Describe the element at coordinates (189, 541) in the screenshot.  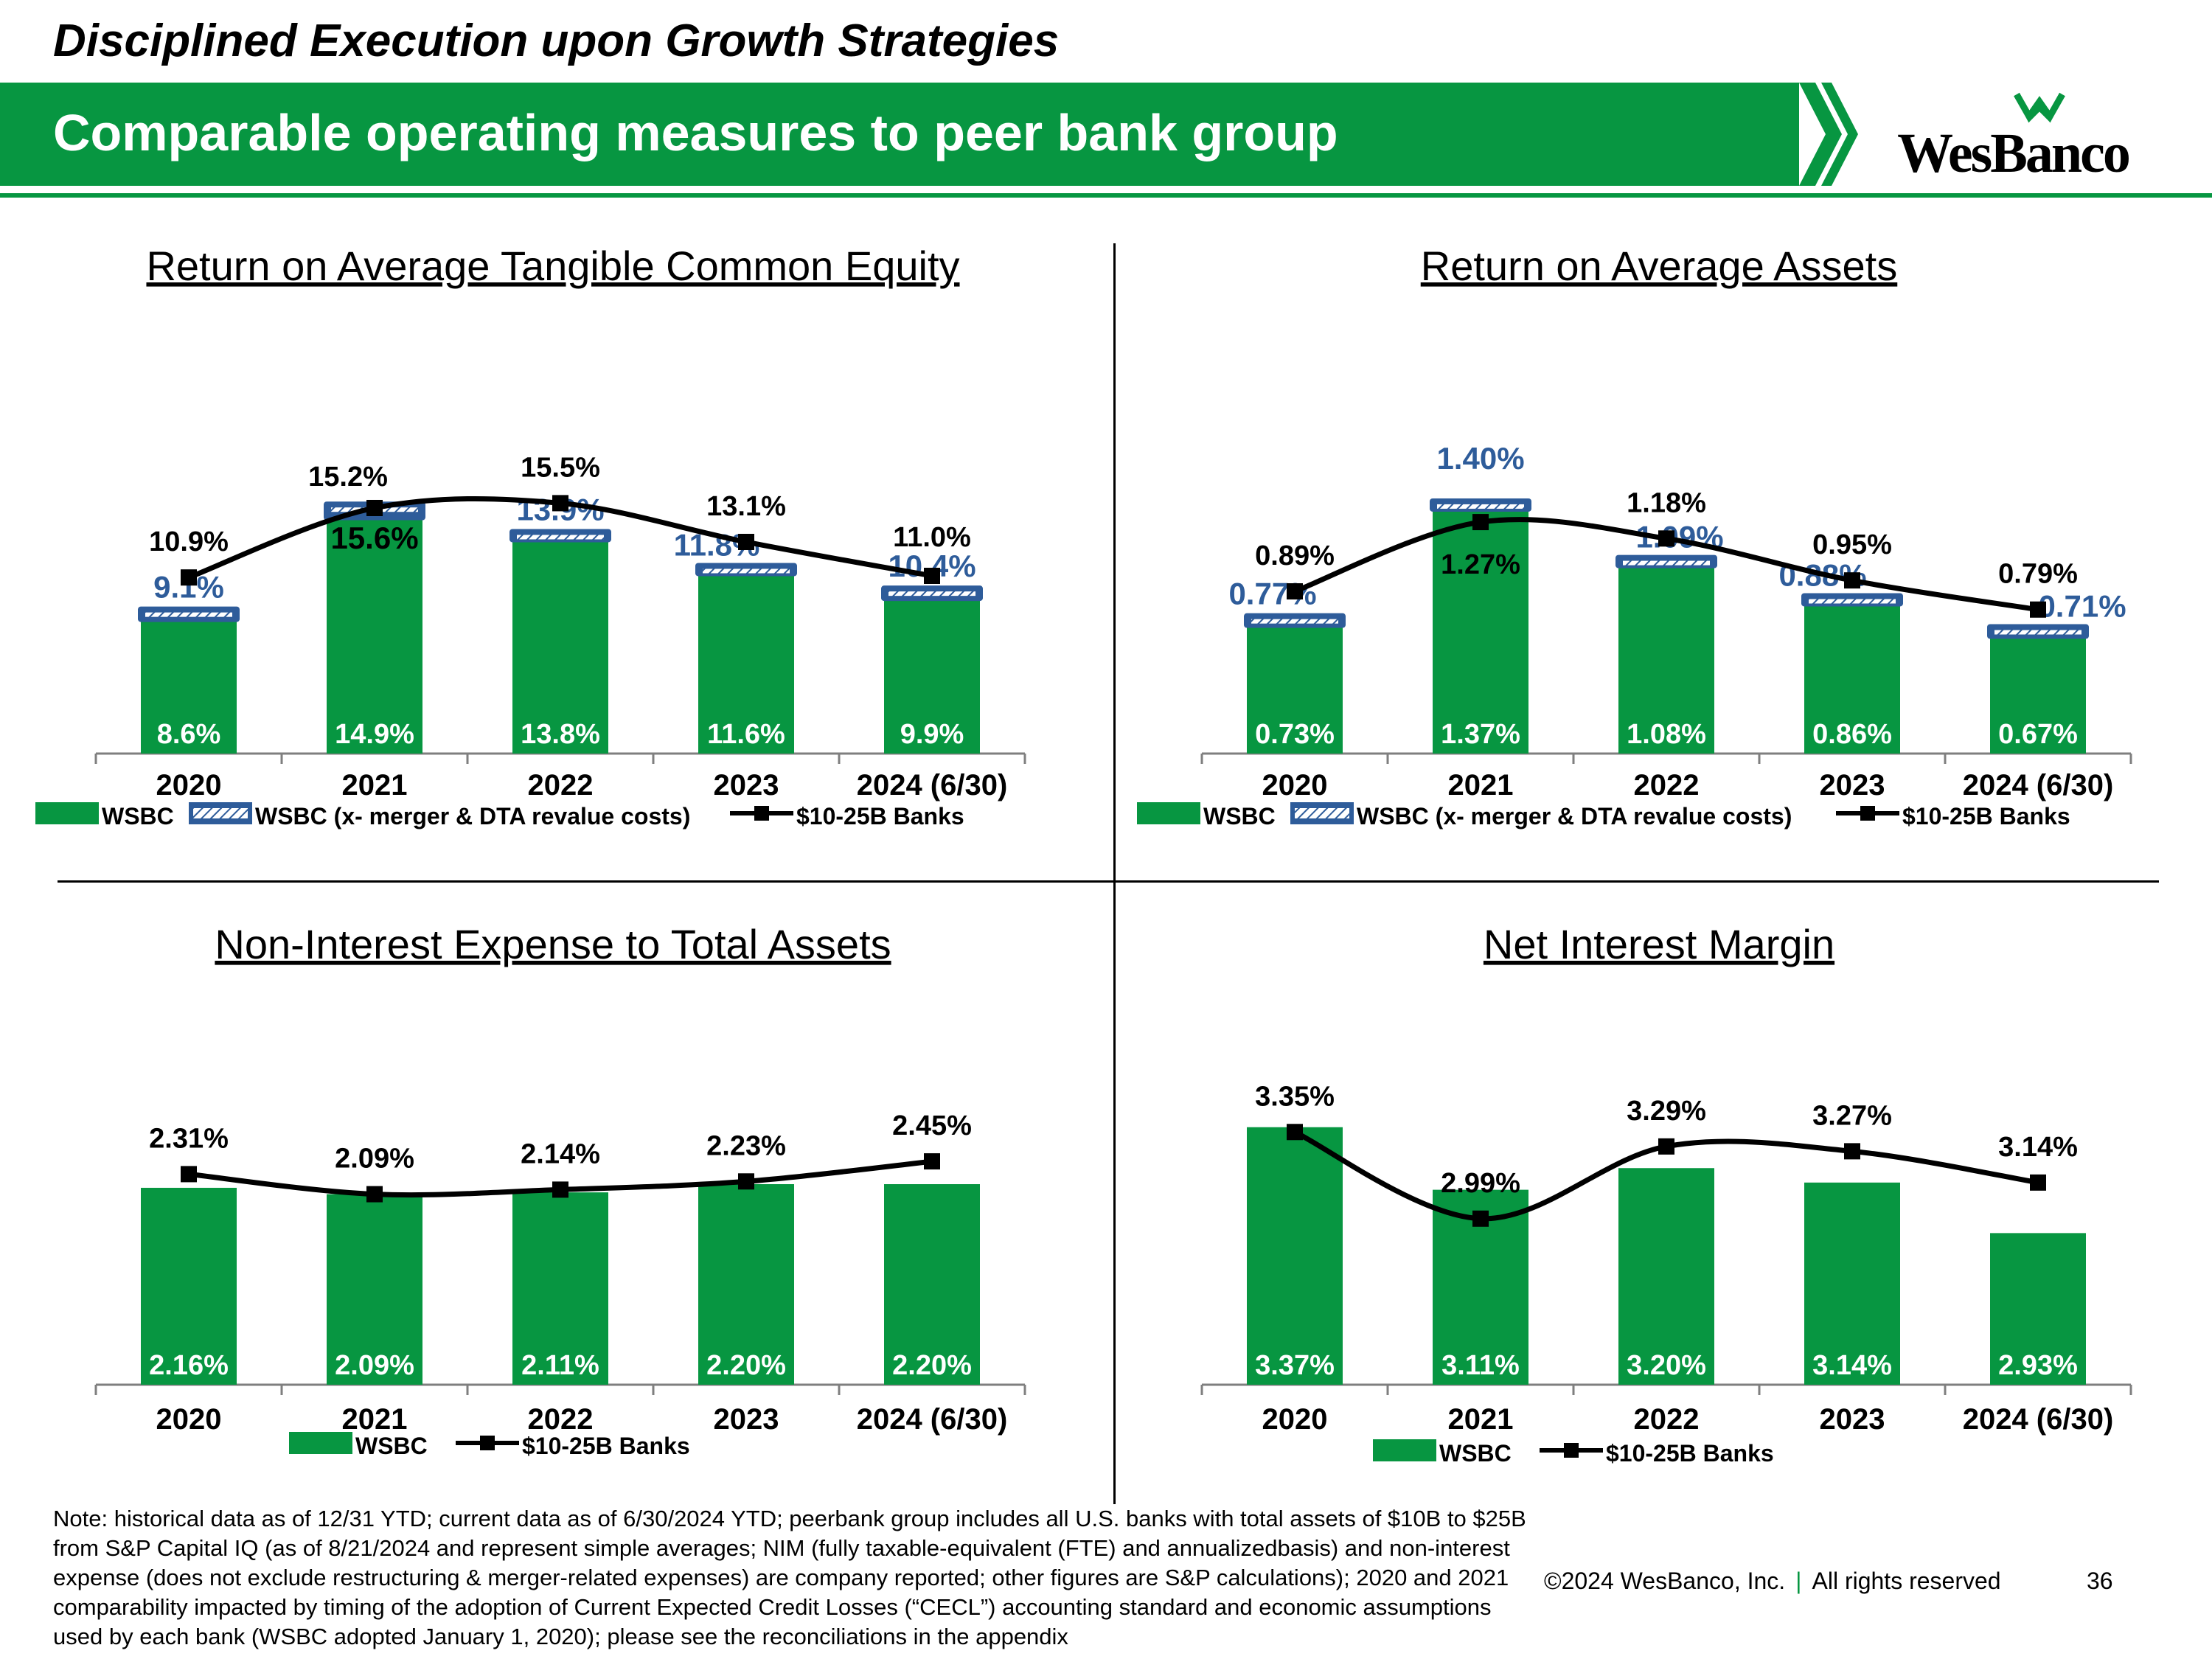
I see `peer-value-label: 10.9%` at that location.